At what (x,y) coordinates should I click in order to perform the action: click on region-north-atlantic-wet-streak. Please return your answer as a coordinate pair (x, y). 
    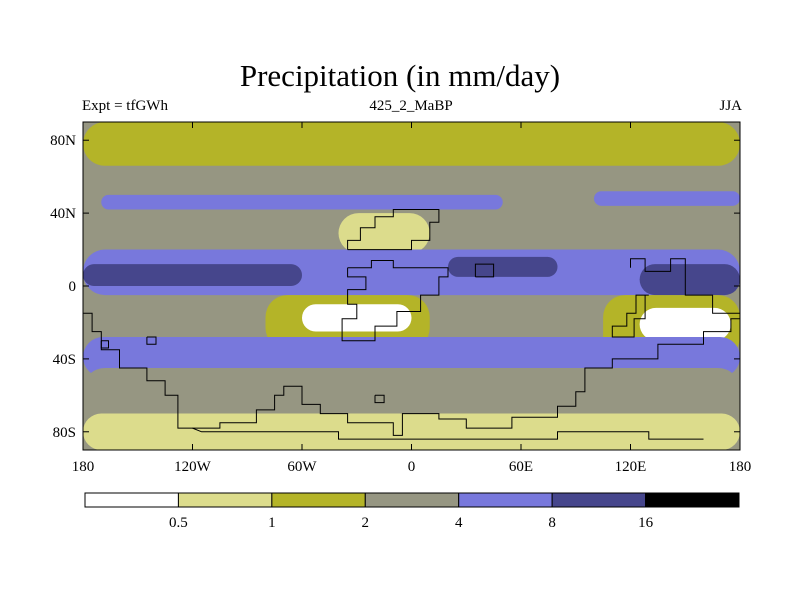
    Looking at the image, I should click on (302, 202).